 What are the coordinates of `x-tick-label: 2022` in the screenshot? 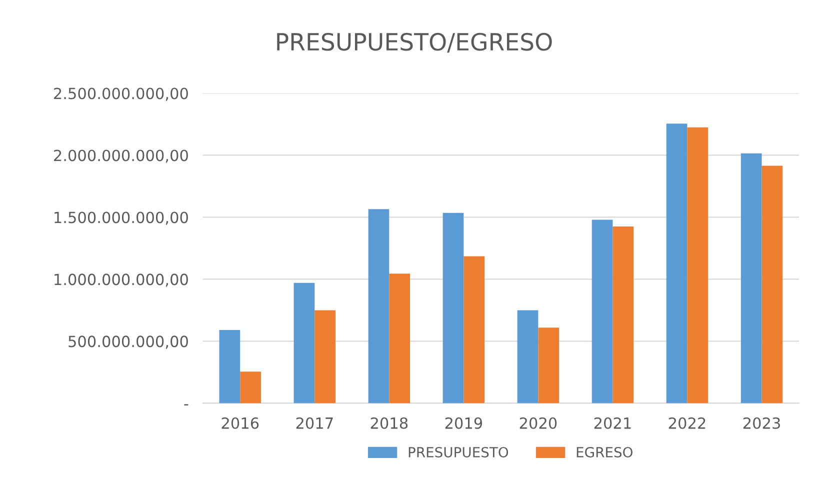 It's located at (687, 423).